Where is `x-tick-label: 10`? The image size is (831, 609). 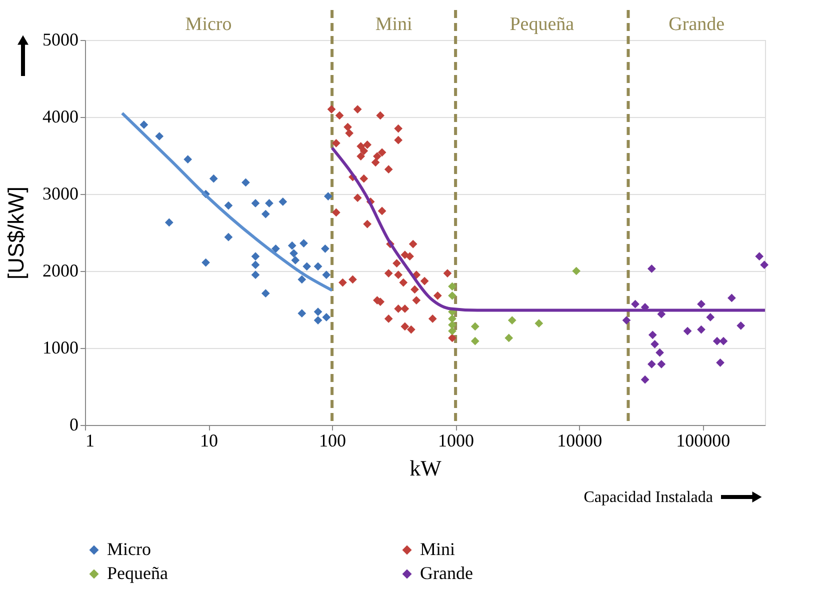 x-tick-label: 10 is located at coordinates (209, 440).